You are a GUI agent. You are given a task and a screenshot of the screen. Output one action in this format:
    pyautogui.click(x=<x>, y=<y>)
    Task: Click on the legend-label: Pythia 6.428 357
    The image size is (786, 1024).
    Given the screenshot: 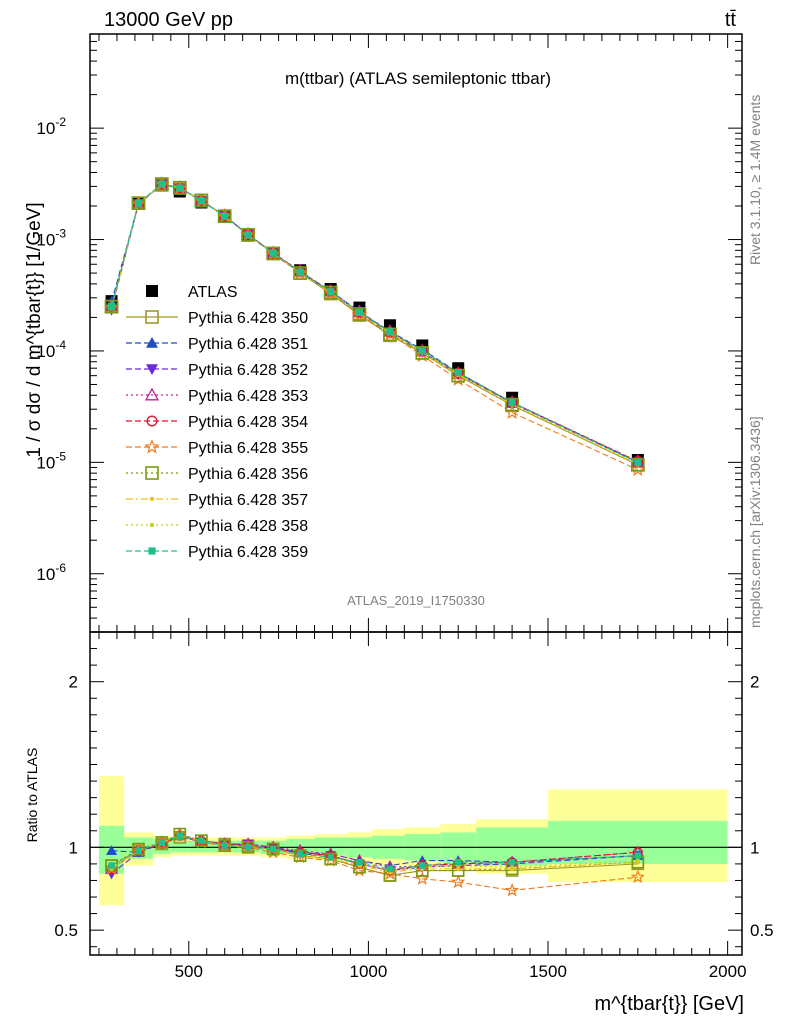 What is the action you would take?
    pyautogui.click(x=248, y=500)
    